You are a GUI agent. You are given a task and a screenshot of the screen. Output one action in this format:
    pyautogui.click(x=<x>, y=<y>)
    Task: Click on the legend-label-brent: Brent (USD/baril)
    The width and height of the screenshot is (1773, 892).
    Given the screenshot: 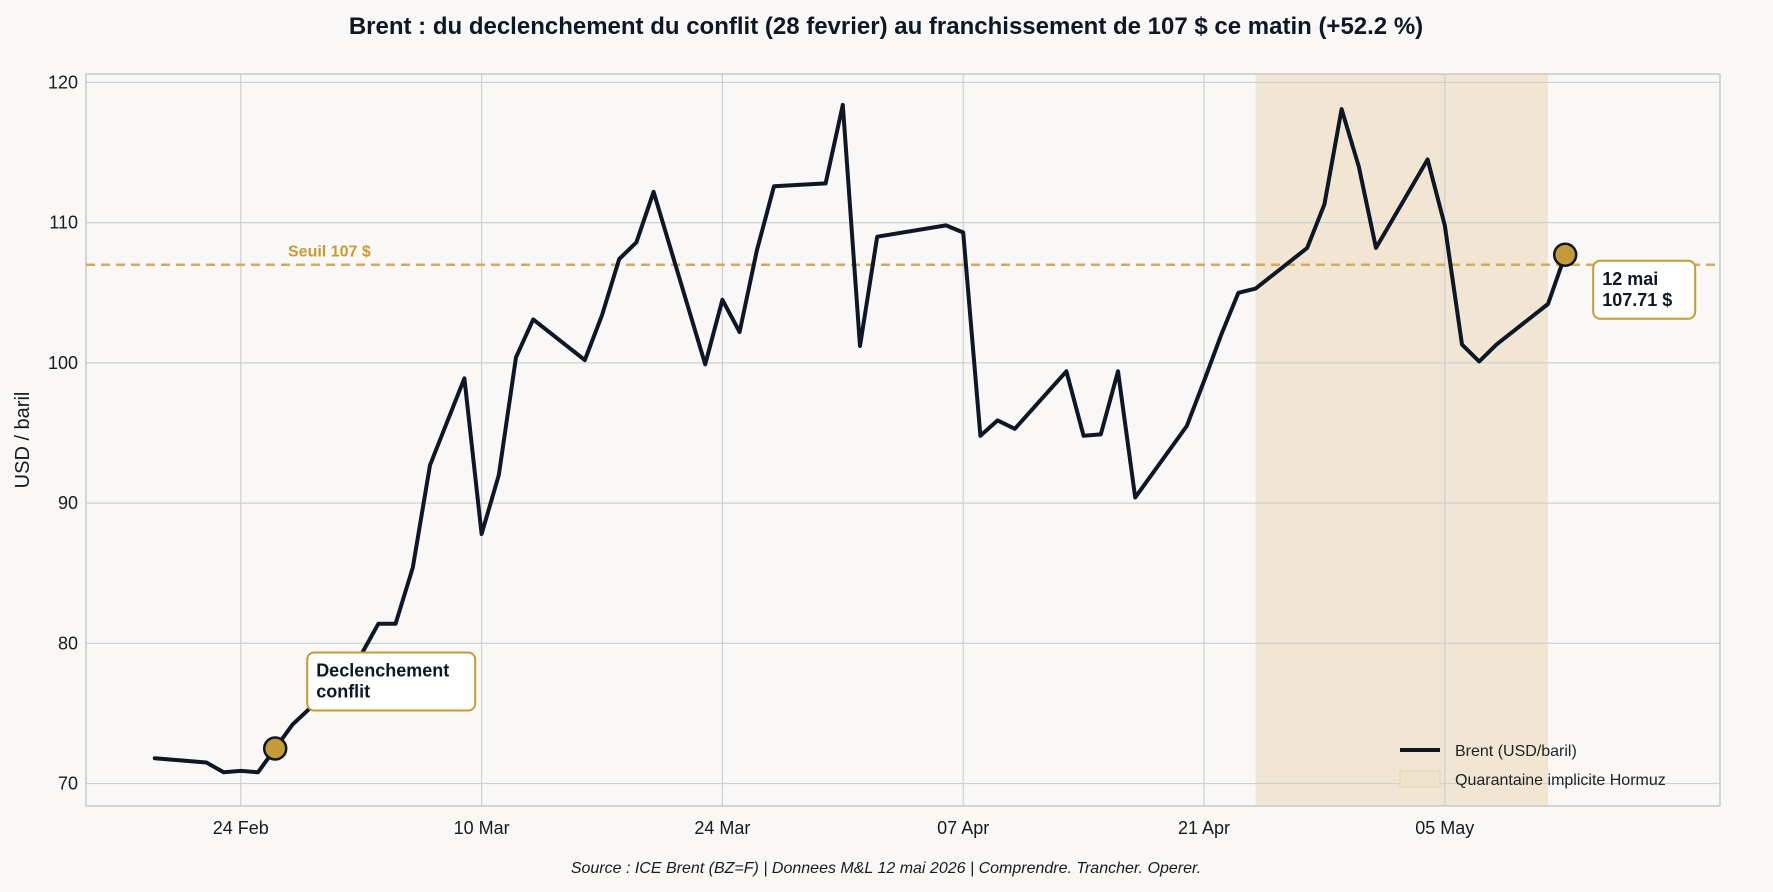 What is the action you would take?
    pyautogui.click(x=1516, y=751)
    